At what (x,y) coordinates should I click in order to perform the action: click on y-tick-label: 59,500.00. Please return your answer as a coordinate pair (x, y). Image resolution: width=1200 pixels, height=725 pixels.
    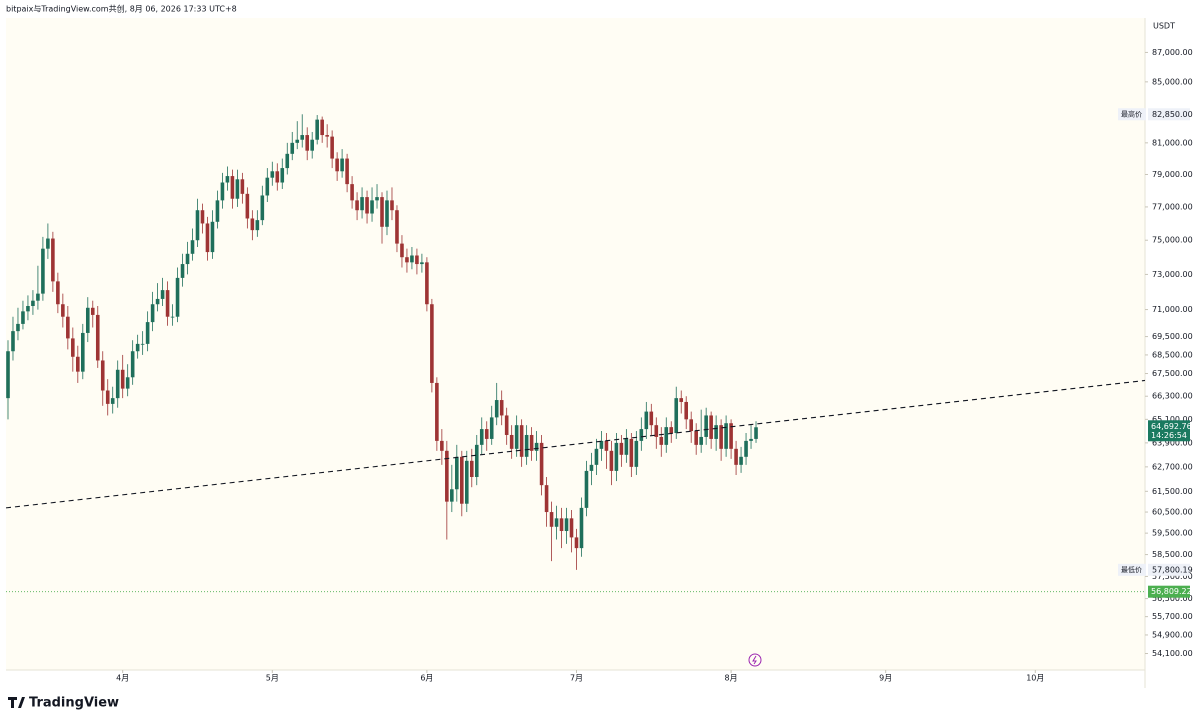
    Looking at the image, I should click on (1172, 533).